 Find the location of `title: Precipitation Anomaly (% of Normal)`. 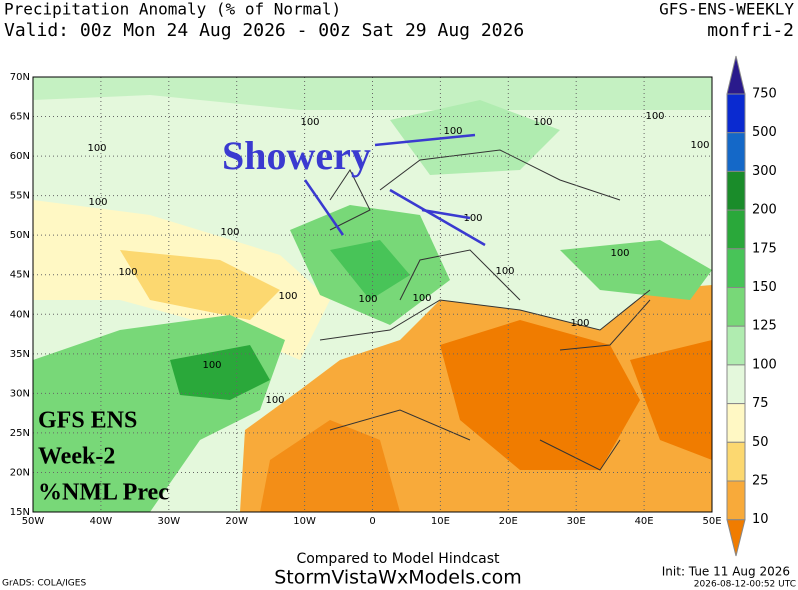

title: Precipitation Anomaly (% of Normal) is located at coordinates (172, 9).